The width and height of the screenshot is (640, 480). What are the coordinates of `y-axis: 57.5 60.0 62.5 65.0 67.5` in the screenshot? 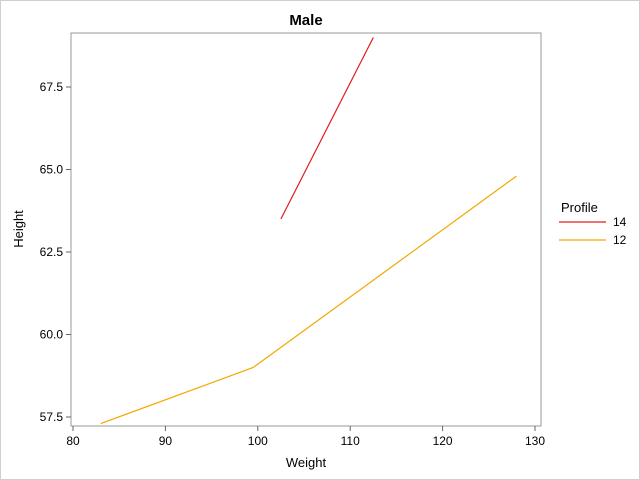 It's located at (55, 252).